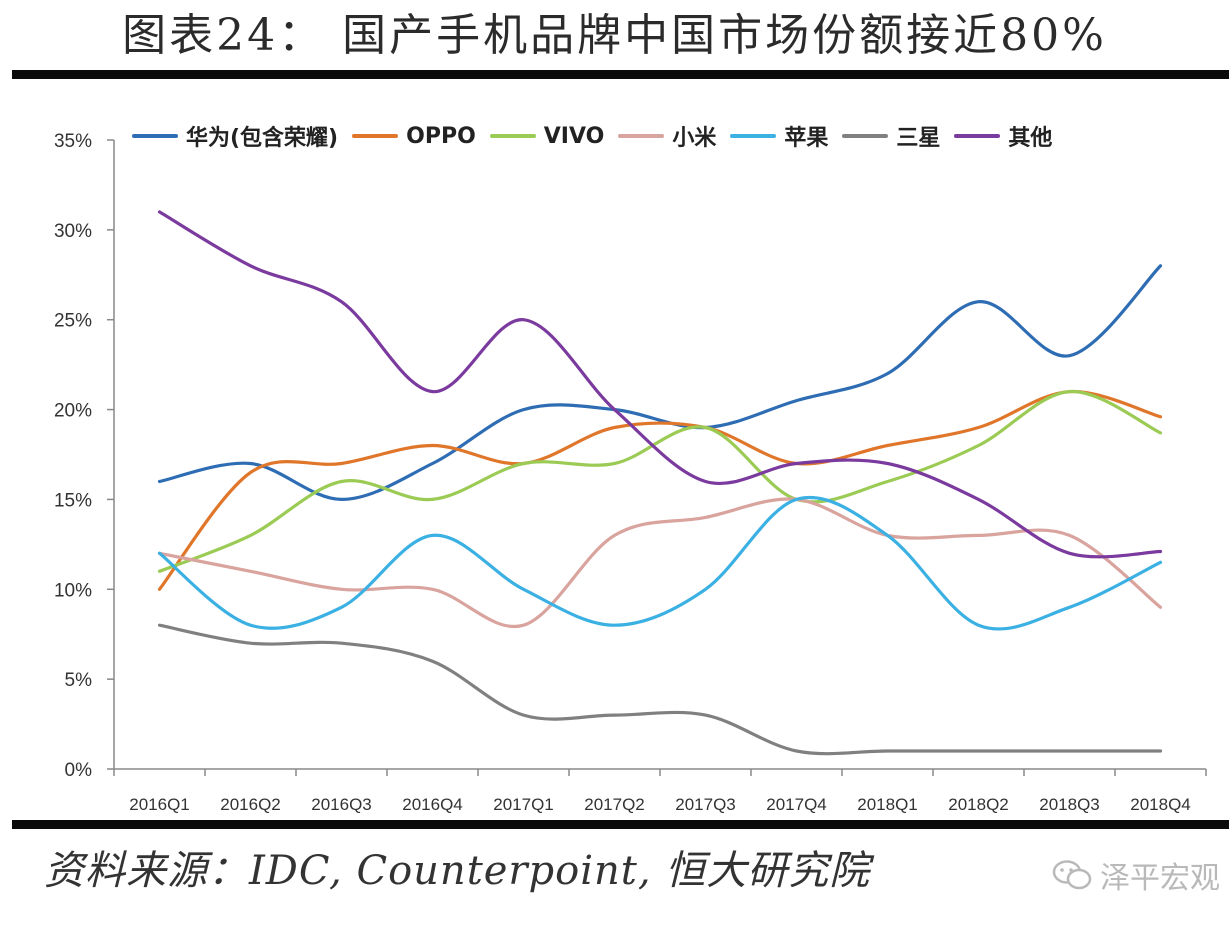  I want to click on legend-item: 华为(包含荣耀), so click(235, 136).